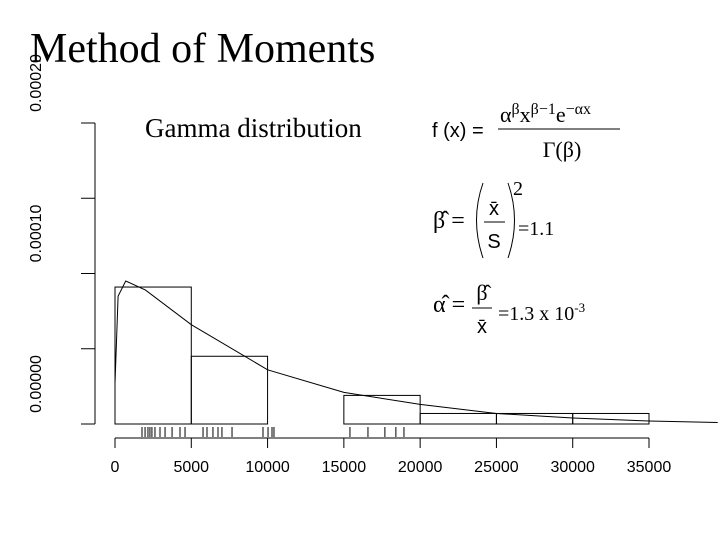  What do you see at coordinates (344, 467) in the screenshot?
I see `x-tick-label: 15000` at bounding box center [344, 467].